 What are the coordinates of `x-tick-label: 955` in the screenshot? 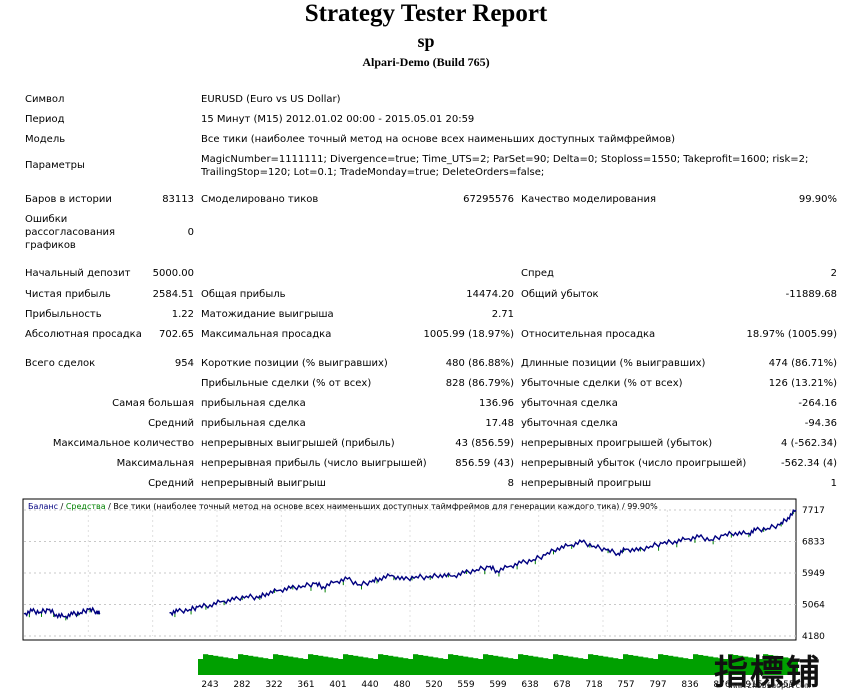 It's located at (785, 685).